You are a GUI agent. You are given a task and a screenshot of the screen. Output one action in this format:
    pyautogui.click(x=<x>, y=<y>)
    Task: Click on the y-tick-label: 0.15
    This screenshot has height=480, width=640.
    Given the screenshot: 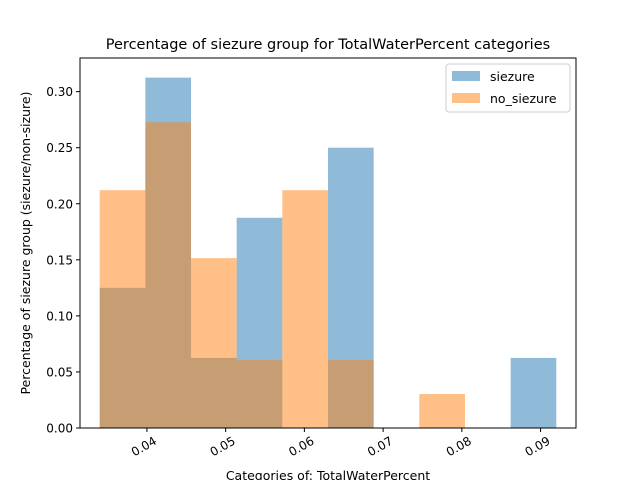 What is the action you would take?
    pyautogui.click(x=59, y=260)
    